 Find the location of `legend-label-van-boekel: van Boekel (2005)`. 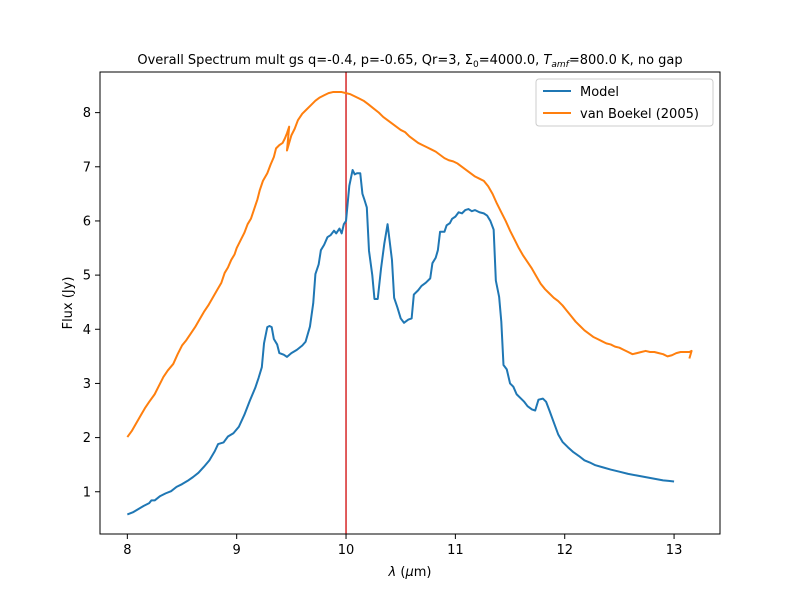

legend-label-van-boekel: van Boekel (2005) is located at coordinates (639, 114).